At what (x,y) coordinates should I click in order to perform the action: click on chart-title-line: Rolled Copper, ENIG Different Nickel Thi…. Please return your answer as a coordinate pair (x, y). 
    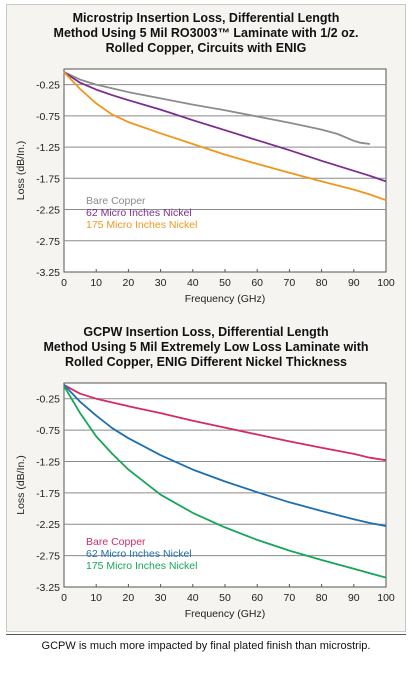
    Looking at the image, I should click on (206, 362).